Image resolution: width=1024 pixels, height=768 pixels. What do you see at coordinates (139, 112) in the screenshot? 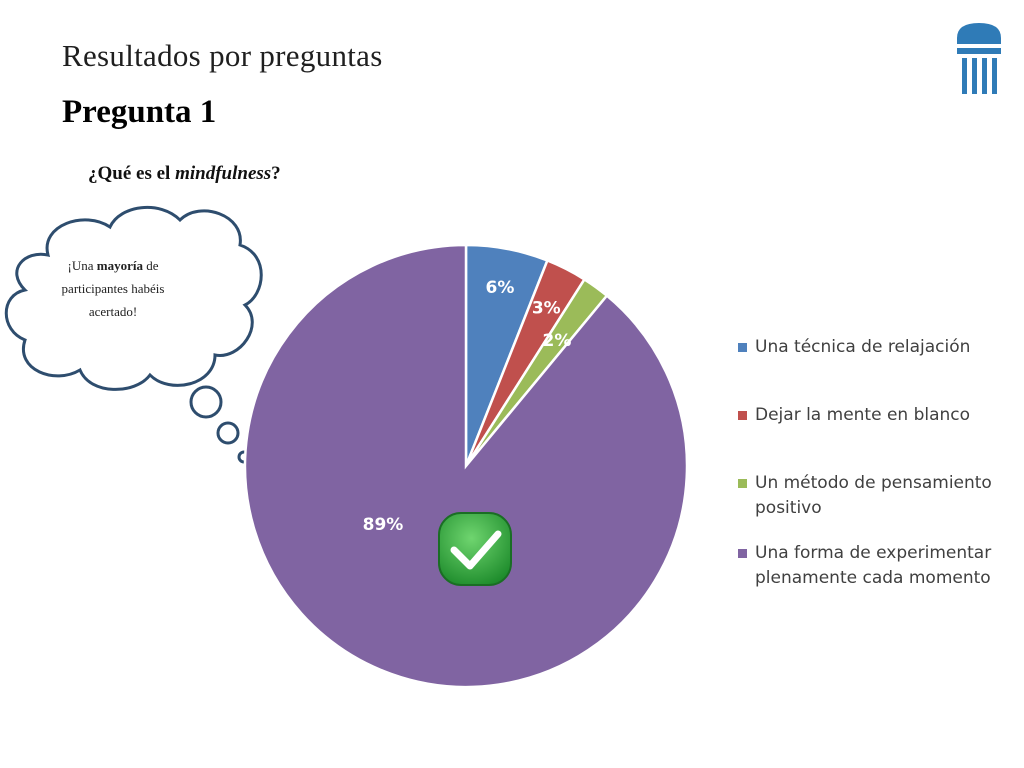
I see `slide-title: Pregunta 1` at bounding box center [139, 112].